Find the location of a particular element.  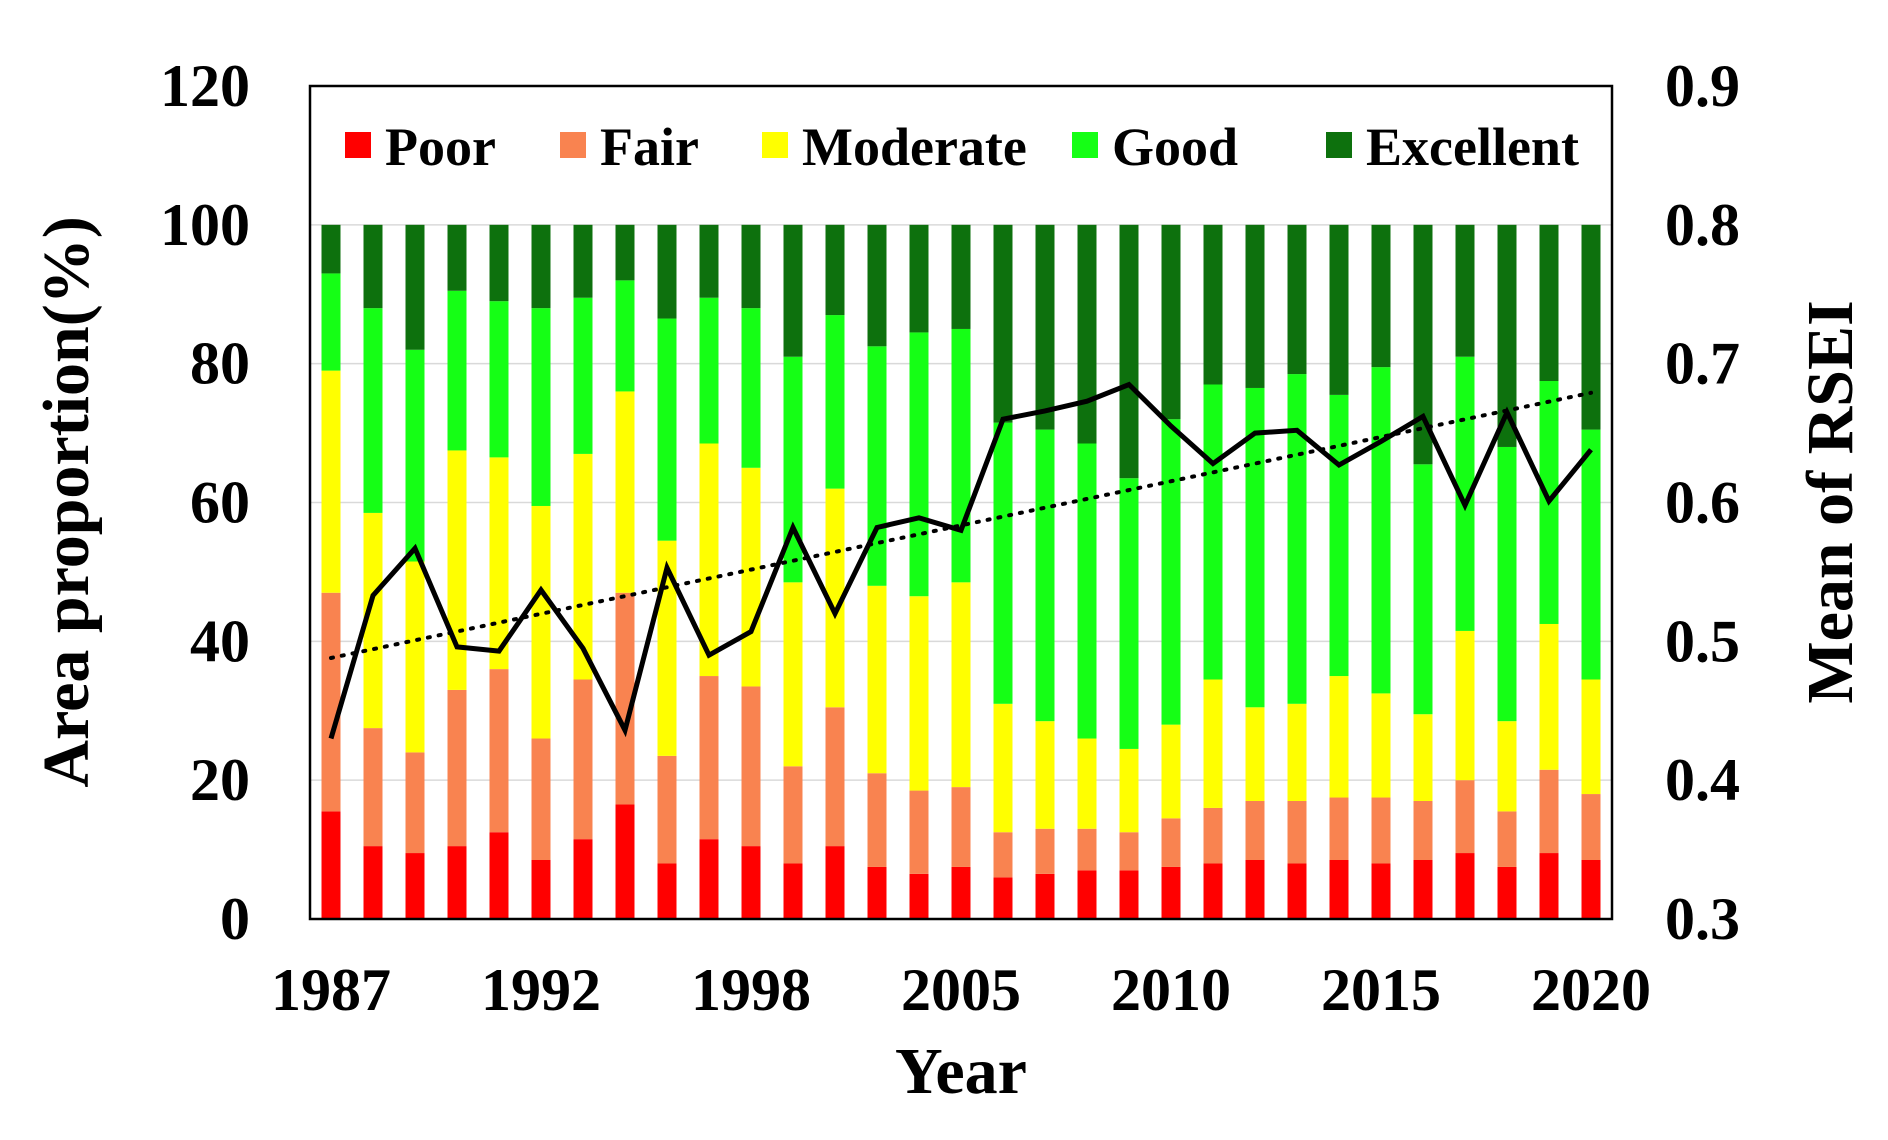

bar-good-2000 is located at coordinates (835, 402).